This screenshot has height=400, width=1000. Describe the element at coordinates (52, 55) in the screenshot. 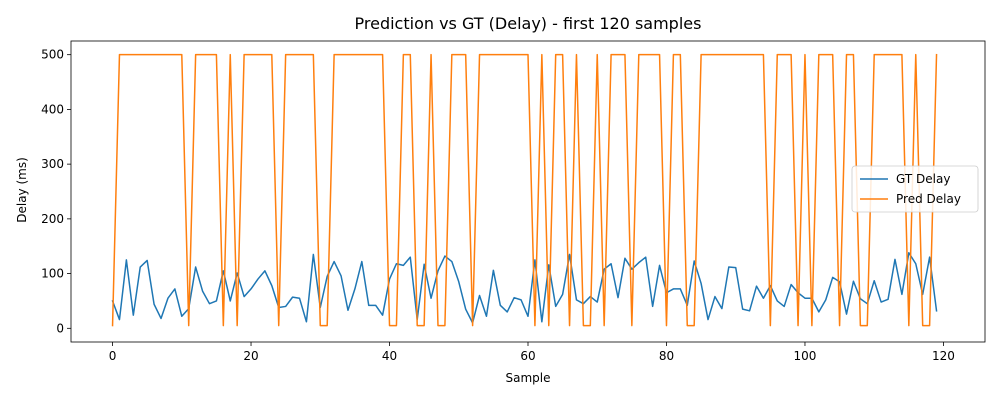

I see `y-tick-label: 500` at that location.